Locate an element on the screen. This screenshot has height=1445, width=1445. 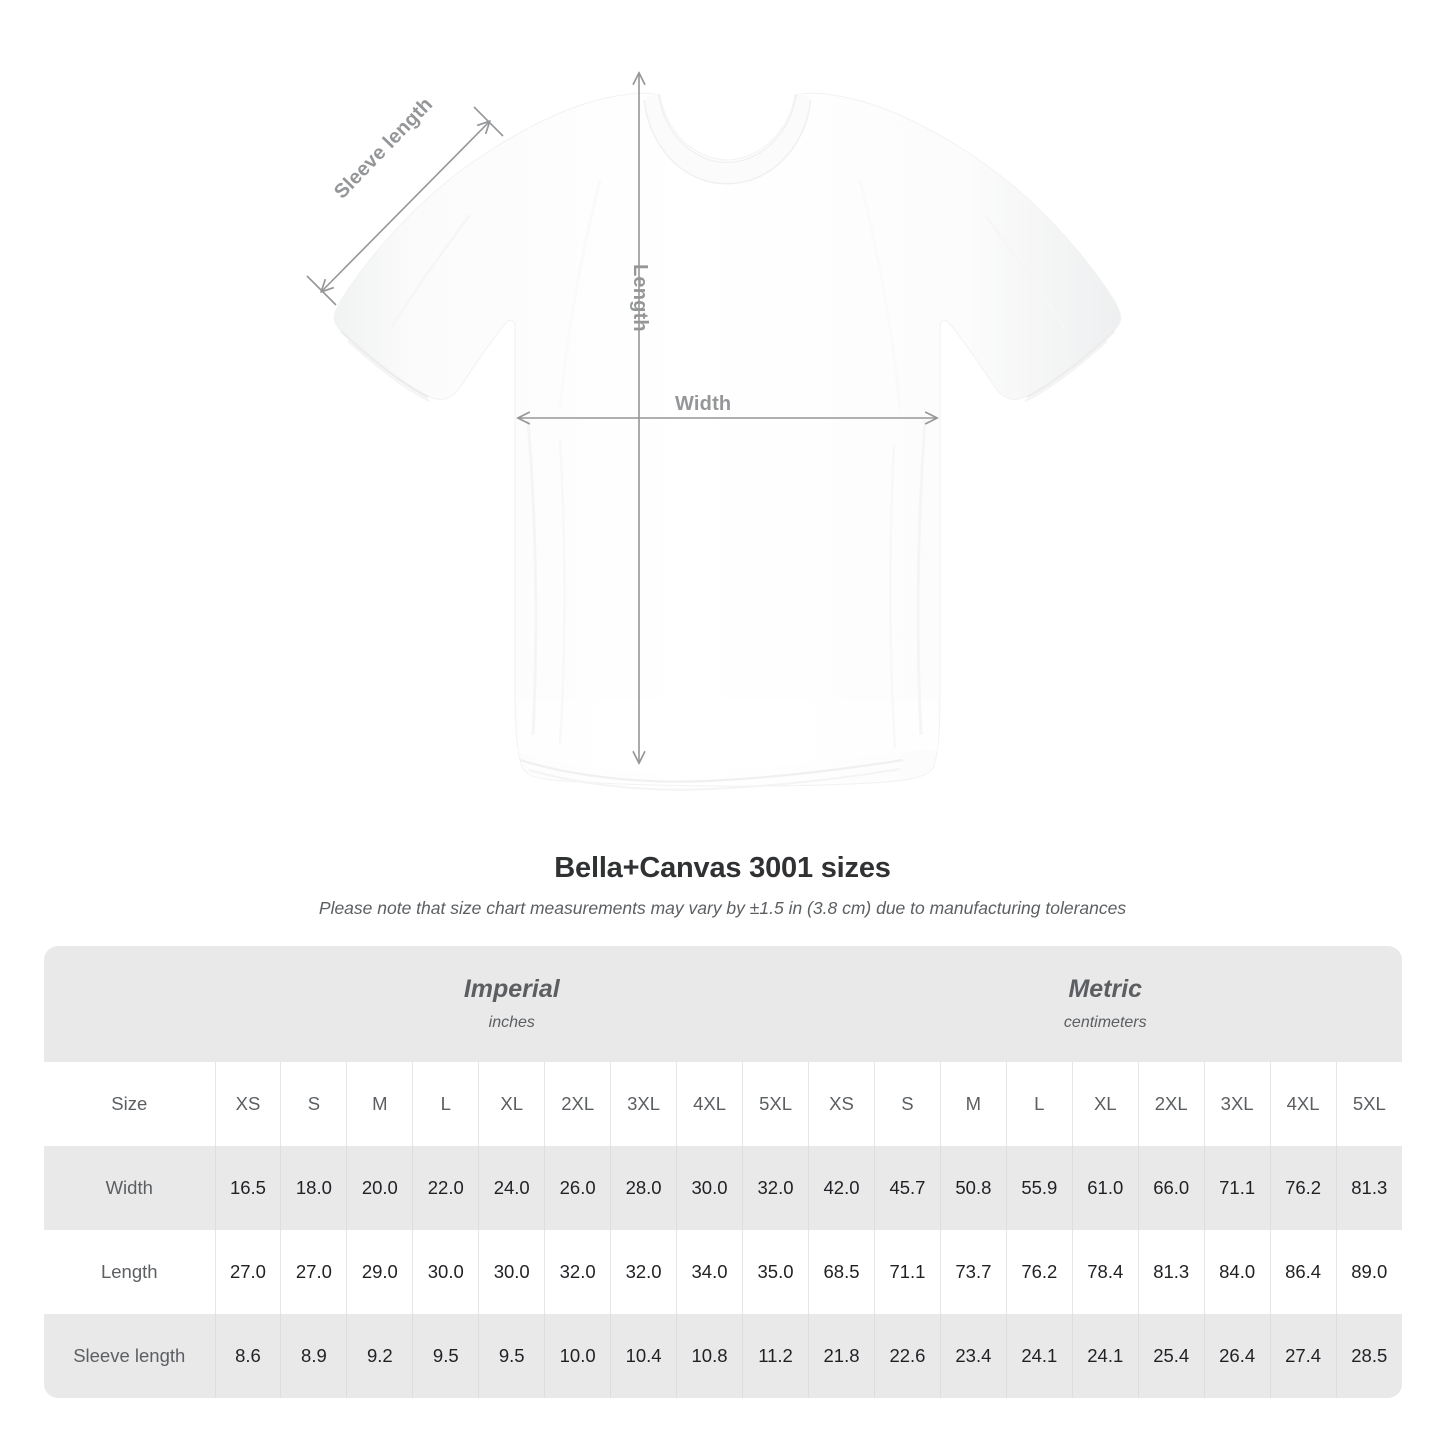
sleeve-length-arrow is located at coordinates (405, 206).